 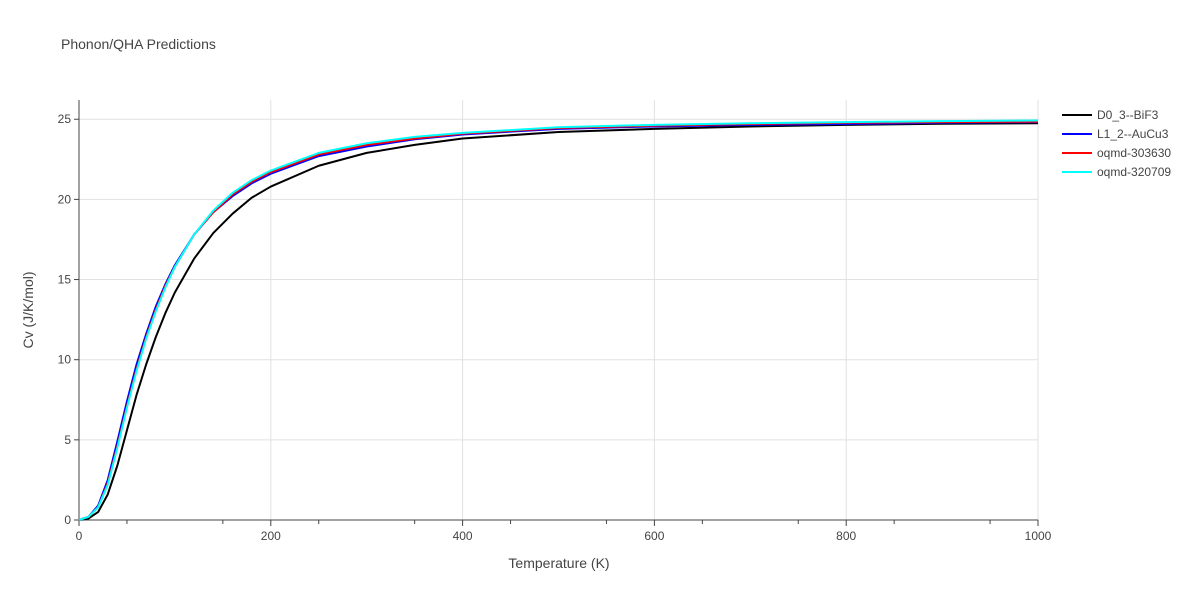 What do you see at coordinates (67, 520) in the screenshot?
I see `y-tick-label: 0` at bounding box center [67, 520].